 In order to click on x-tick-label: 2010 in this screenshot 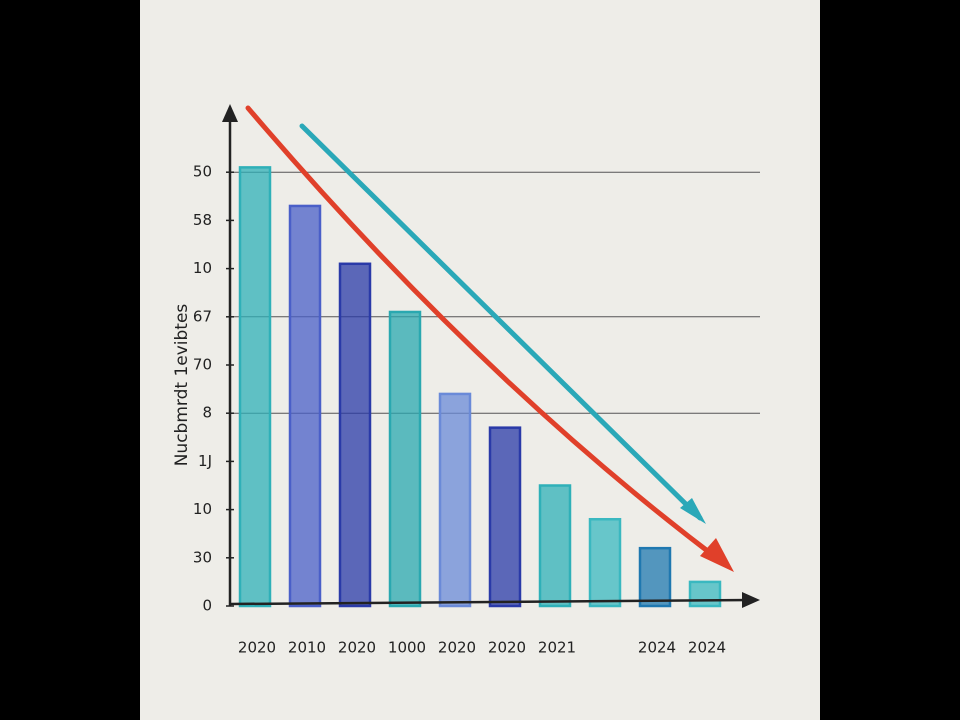, I will do `click(307, 648)`.